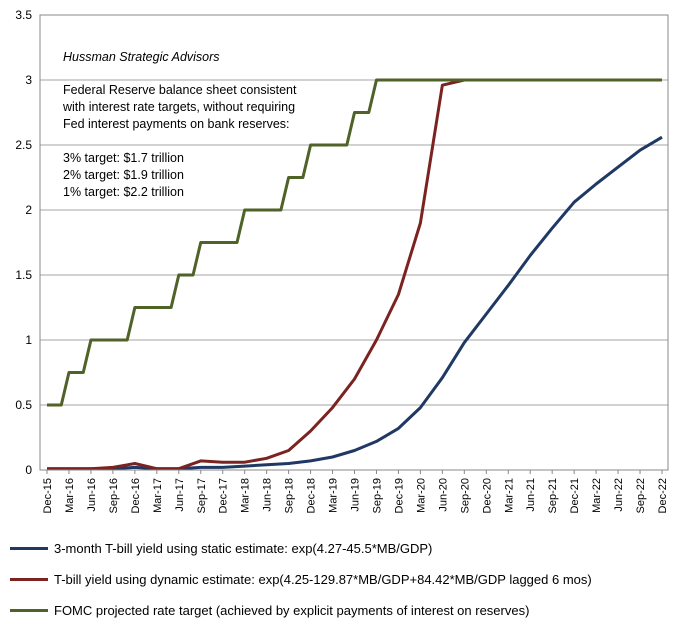  Describe the element at coordinates (465, 495) in the screenshot. I see `x-tick-label: Sep-20` at that location.